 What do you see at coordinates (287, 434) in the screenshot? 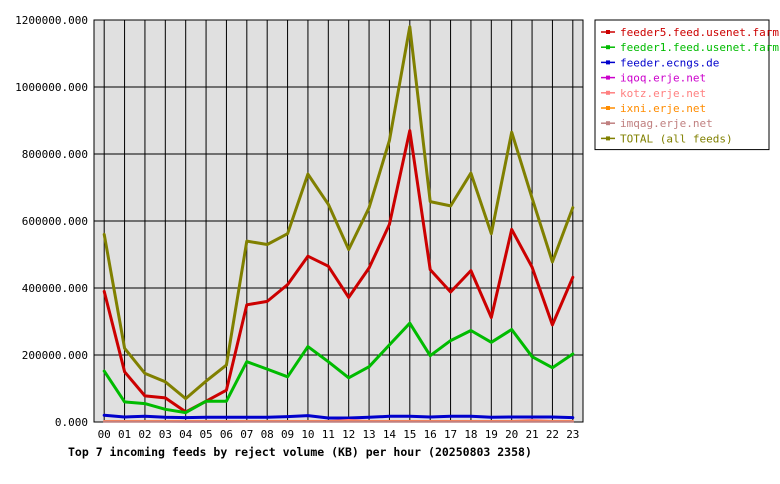
I see `x-tick-label: 09` at bounding box center [287, 434].